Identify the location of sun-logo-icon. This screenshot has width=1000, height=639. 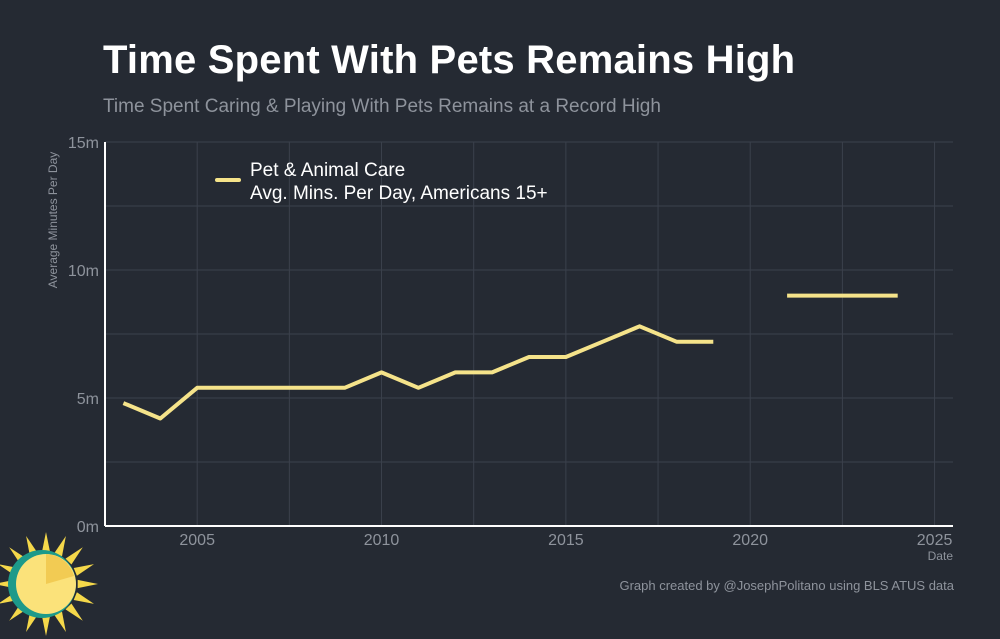
(49, 584).